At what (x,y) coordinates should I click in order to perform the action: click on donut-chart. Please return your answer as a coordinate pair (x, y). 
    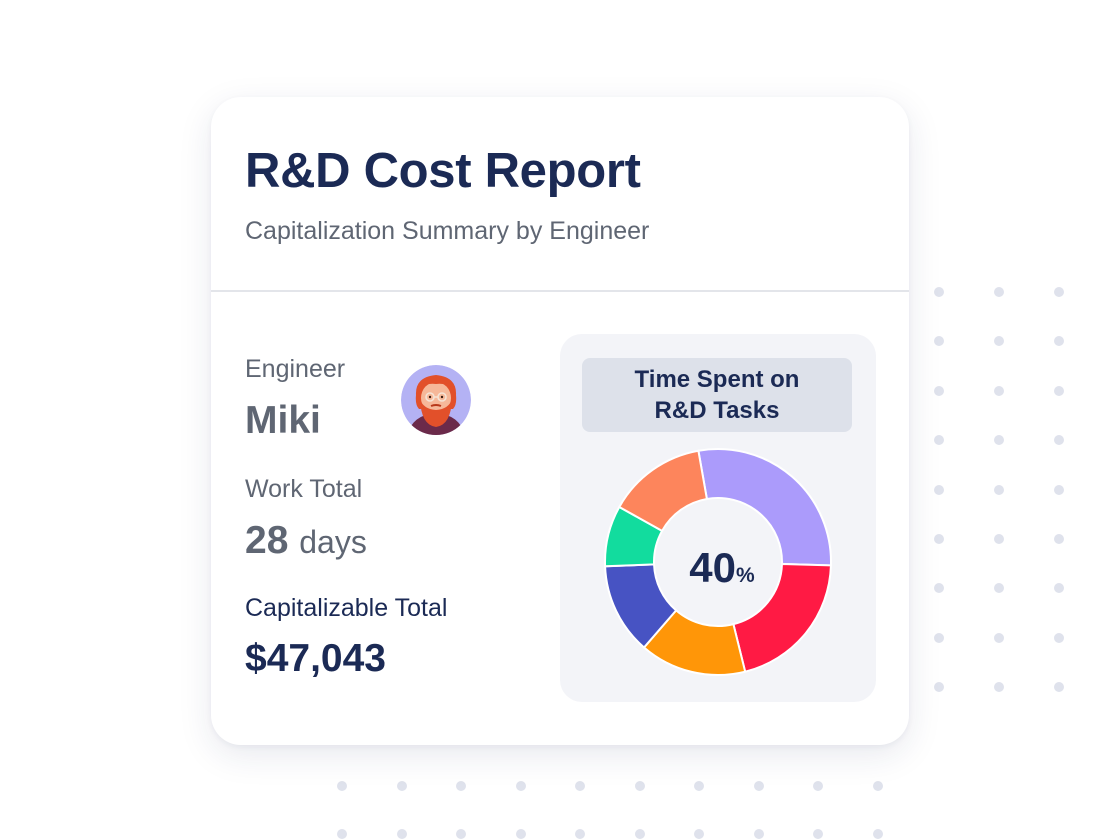
    Looking at the image, I should click on (718, 562).